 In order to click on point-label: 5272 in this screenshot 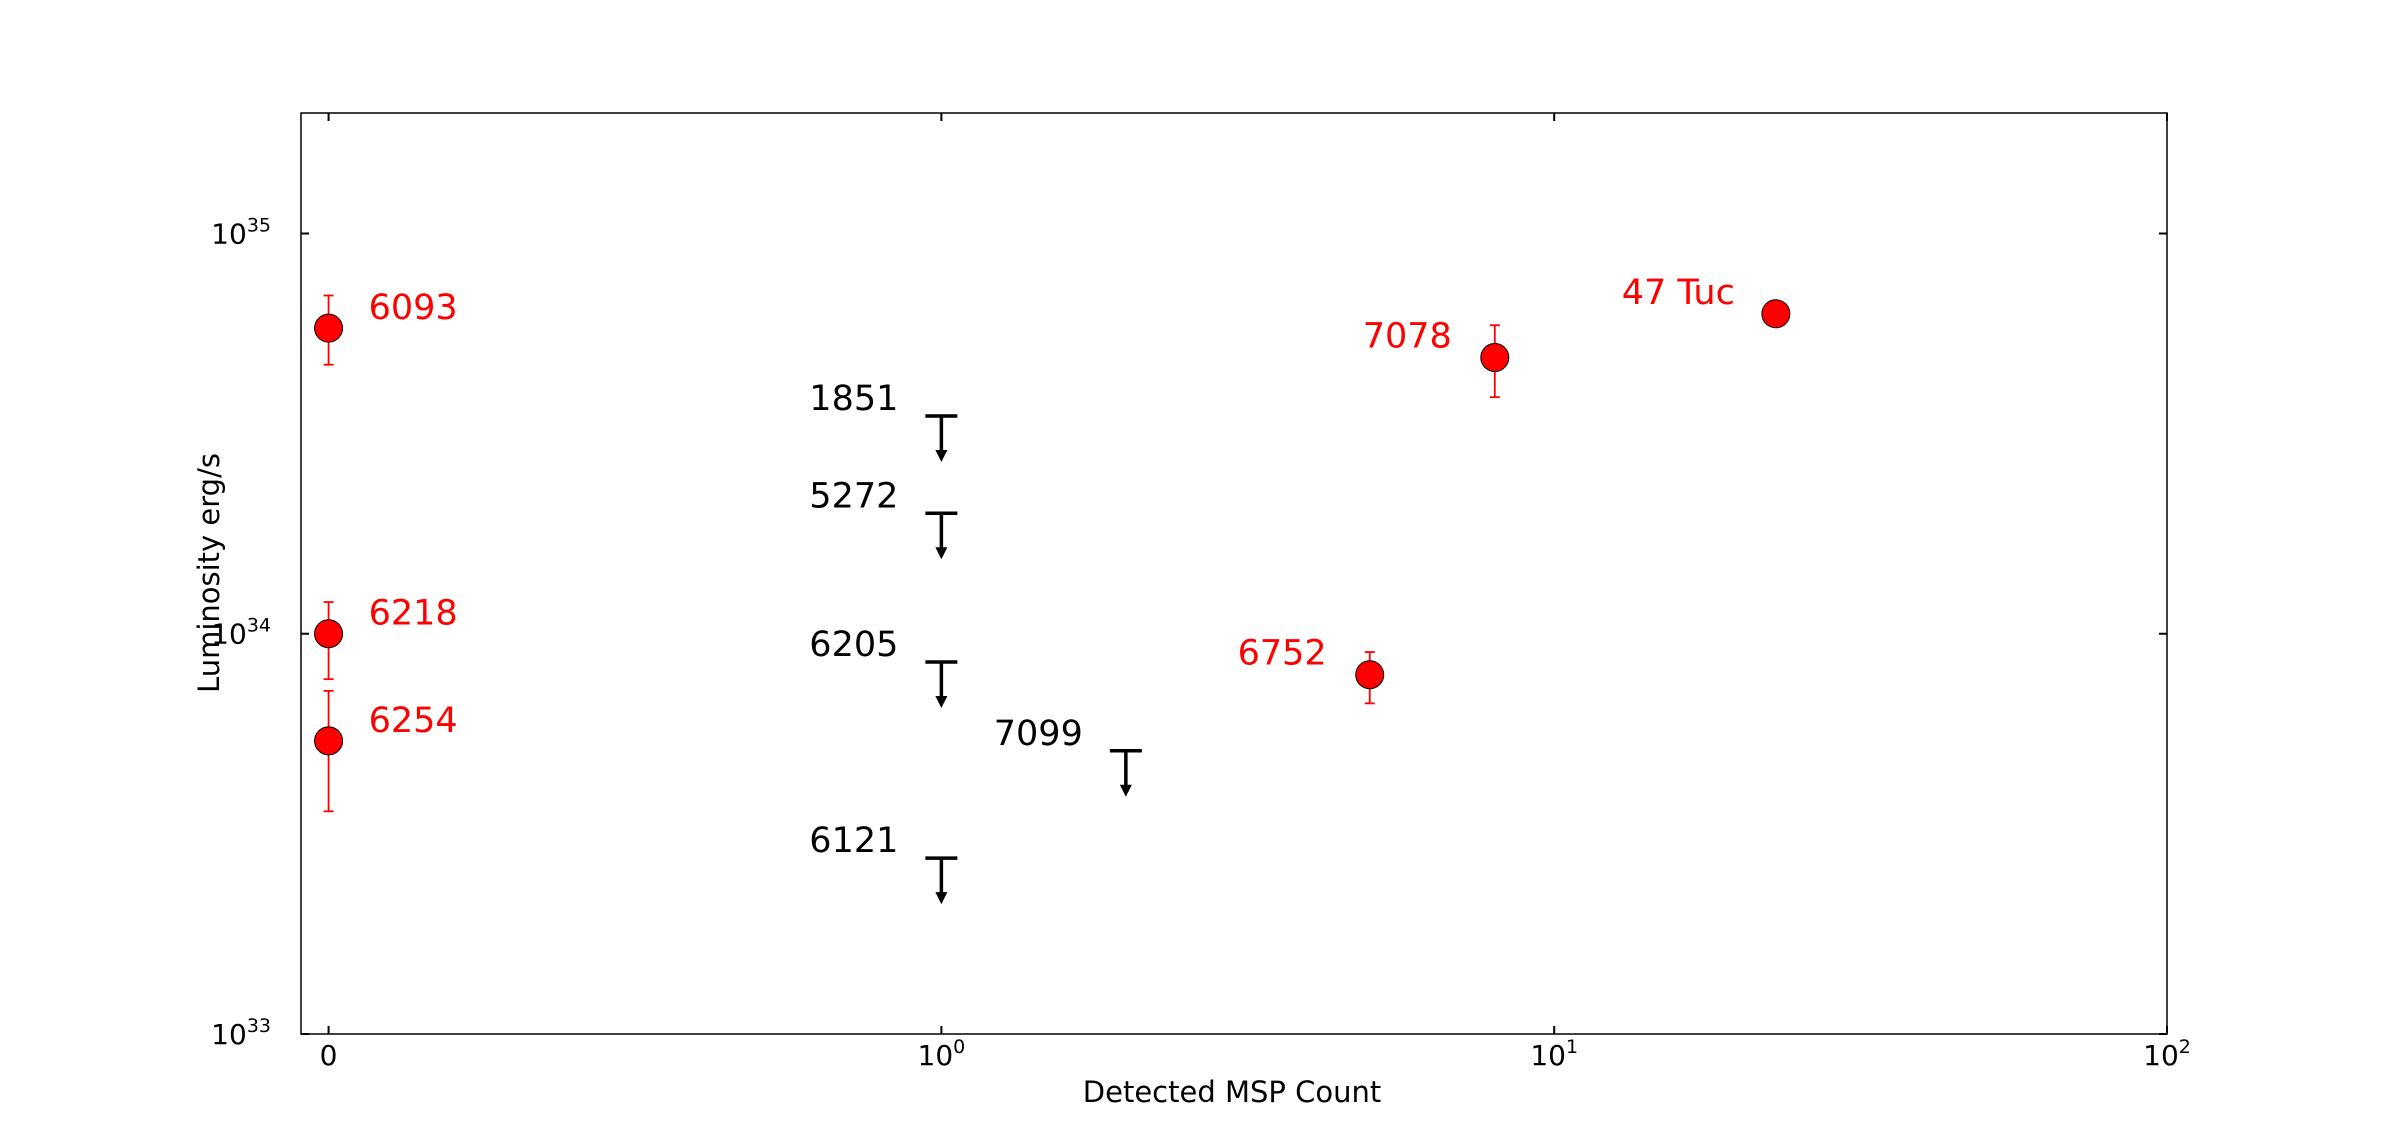, I will do `click(853, 496)`.